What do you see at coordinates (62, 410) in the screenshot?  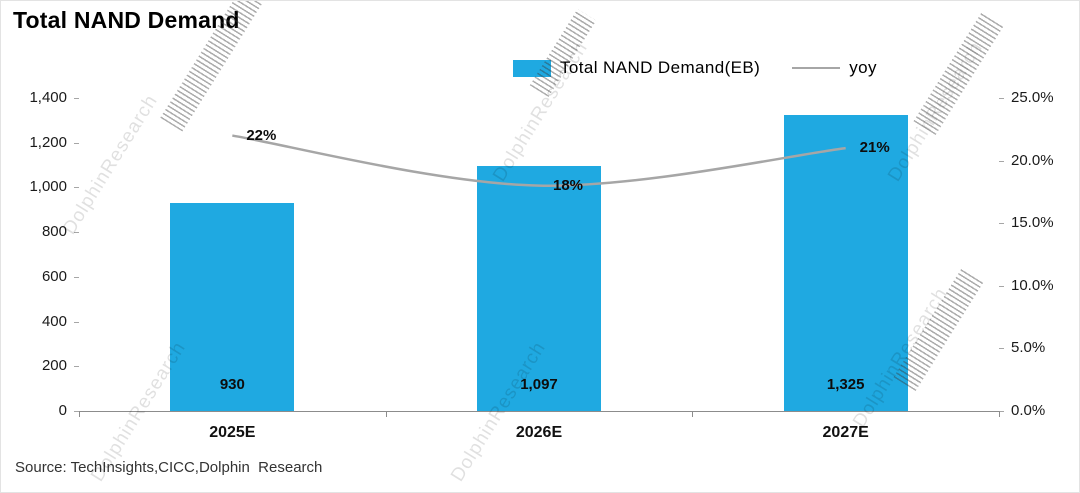 I see `left-axis-tick-label: 0` at bounding box center [62, 410].